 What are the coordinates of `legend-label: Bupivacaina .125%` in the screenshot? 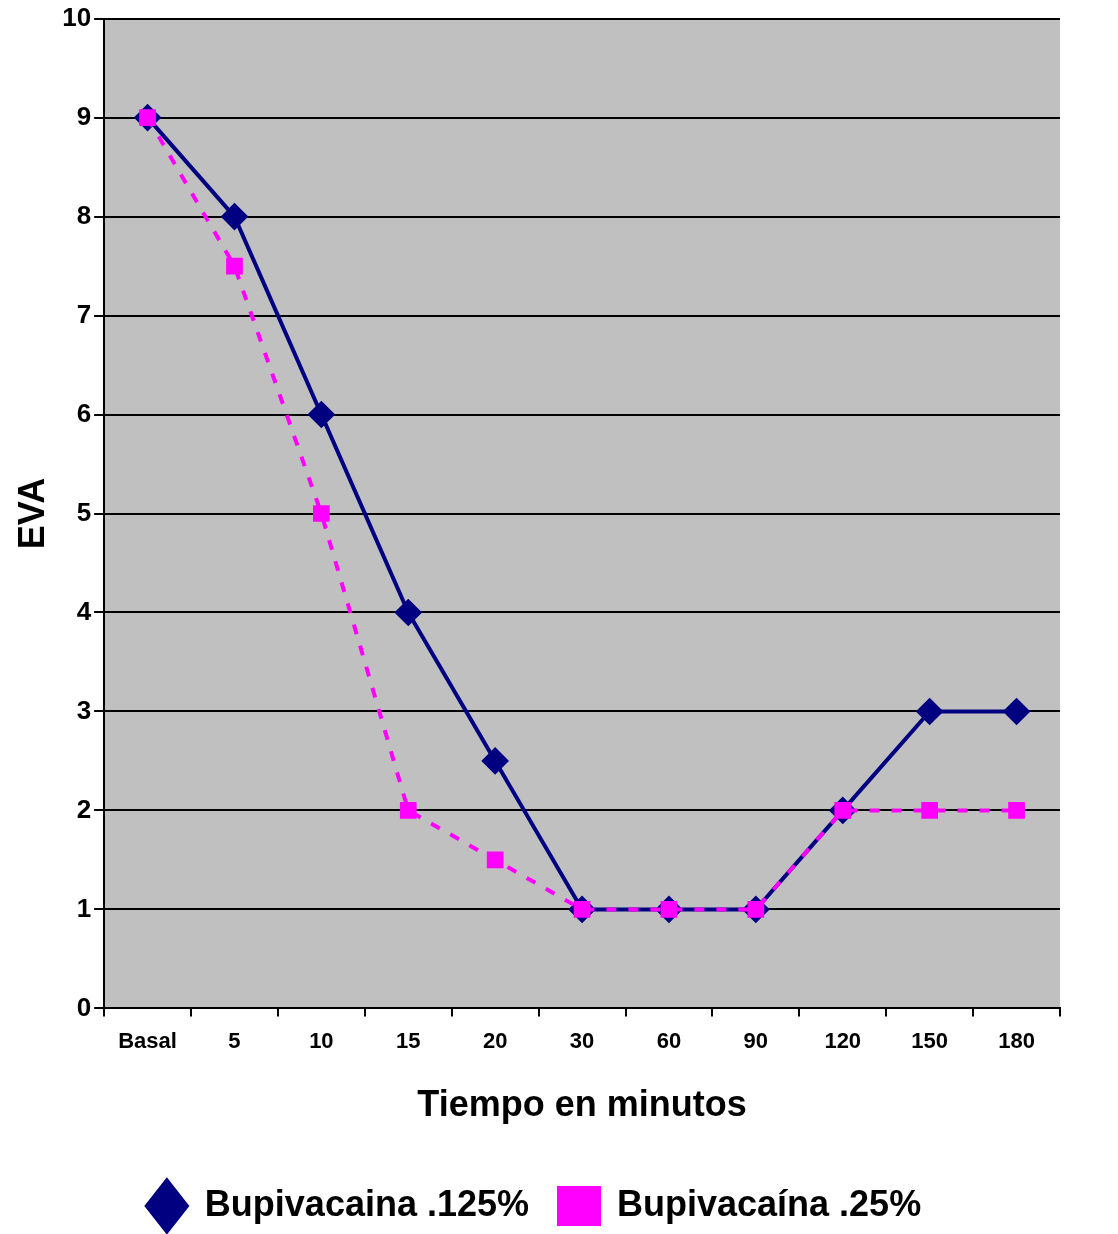 It's located at (367, 1203).